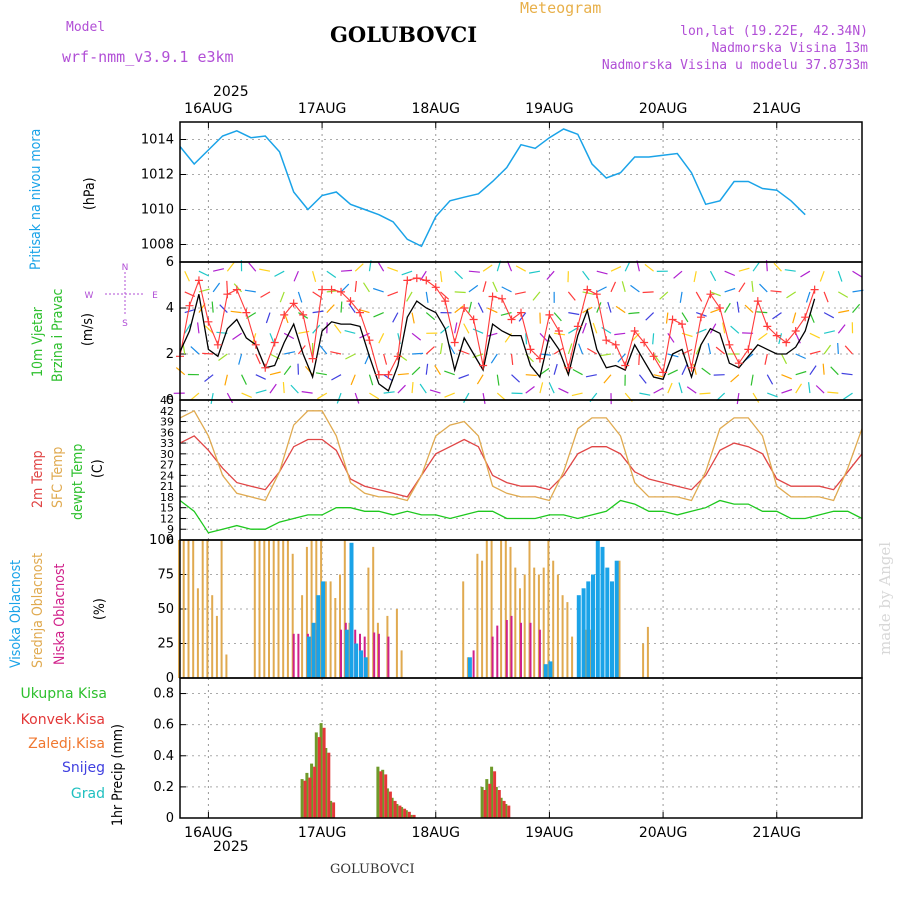 This screenshot has height=900, width=900. I want to click on compass-cross, so click(125, 294).